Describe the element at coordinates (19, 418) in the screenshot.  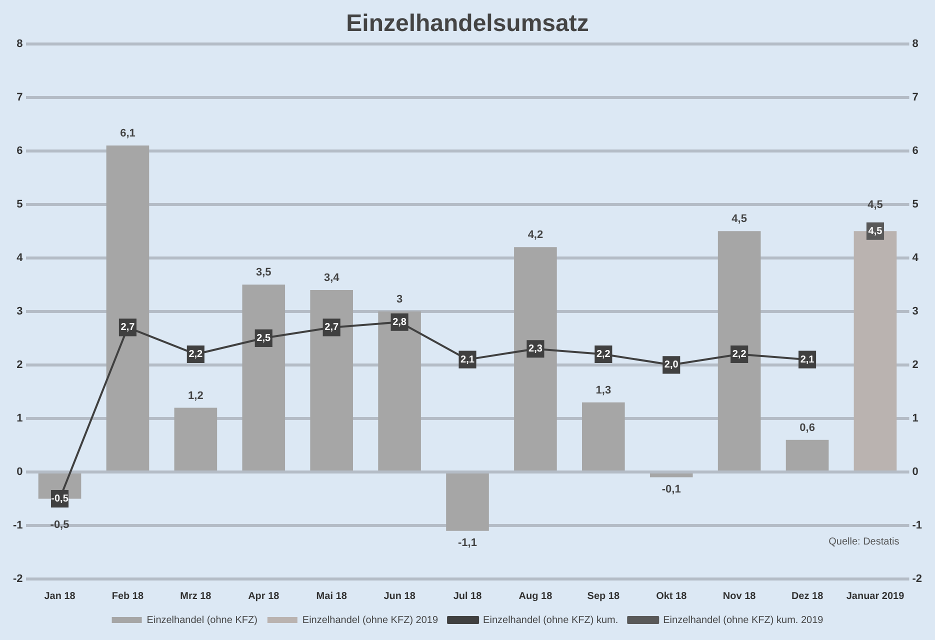
I see `y-tick-label: 1` at that location.